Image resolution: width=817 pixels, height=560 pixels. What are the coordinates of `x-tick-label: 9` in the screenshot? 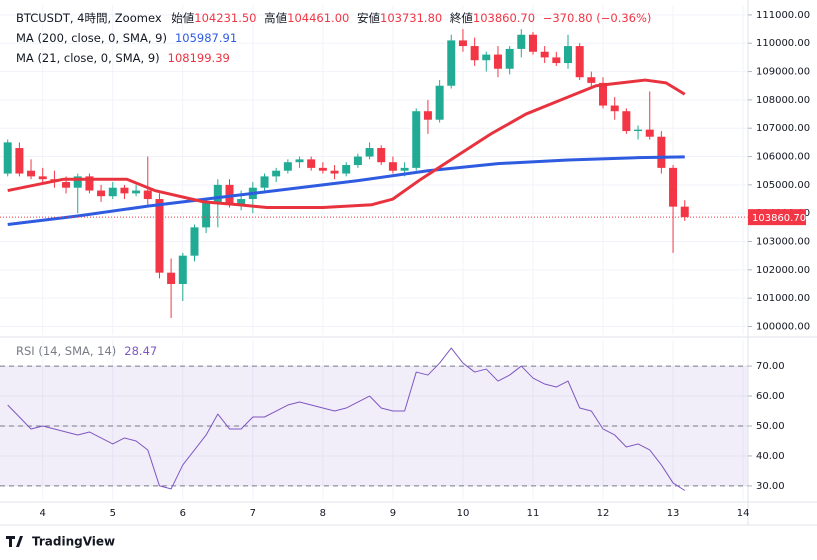 It's located at (393, 513).